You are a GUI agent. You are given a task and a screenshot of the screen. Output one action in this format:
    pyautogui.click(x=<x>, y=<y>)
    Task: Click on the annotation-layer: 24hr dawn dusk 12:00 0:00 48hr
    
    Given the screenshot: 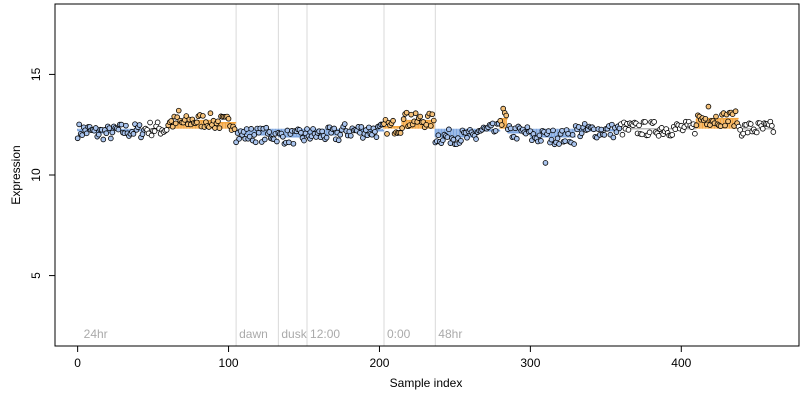 What is the action you would take?
    pyautogui.click(x=273, y=334)
    